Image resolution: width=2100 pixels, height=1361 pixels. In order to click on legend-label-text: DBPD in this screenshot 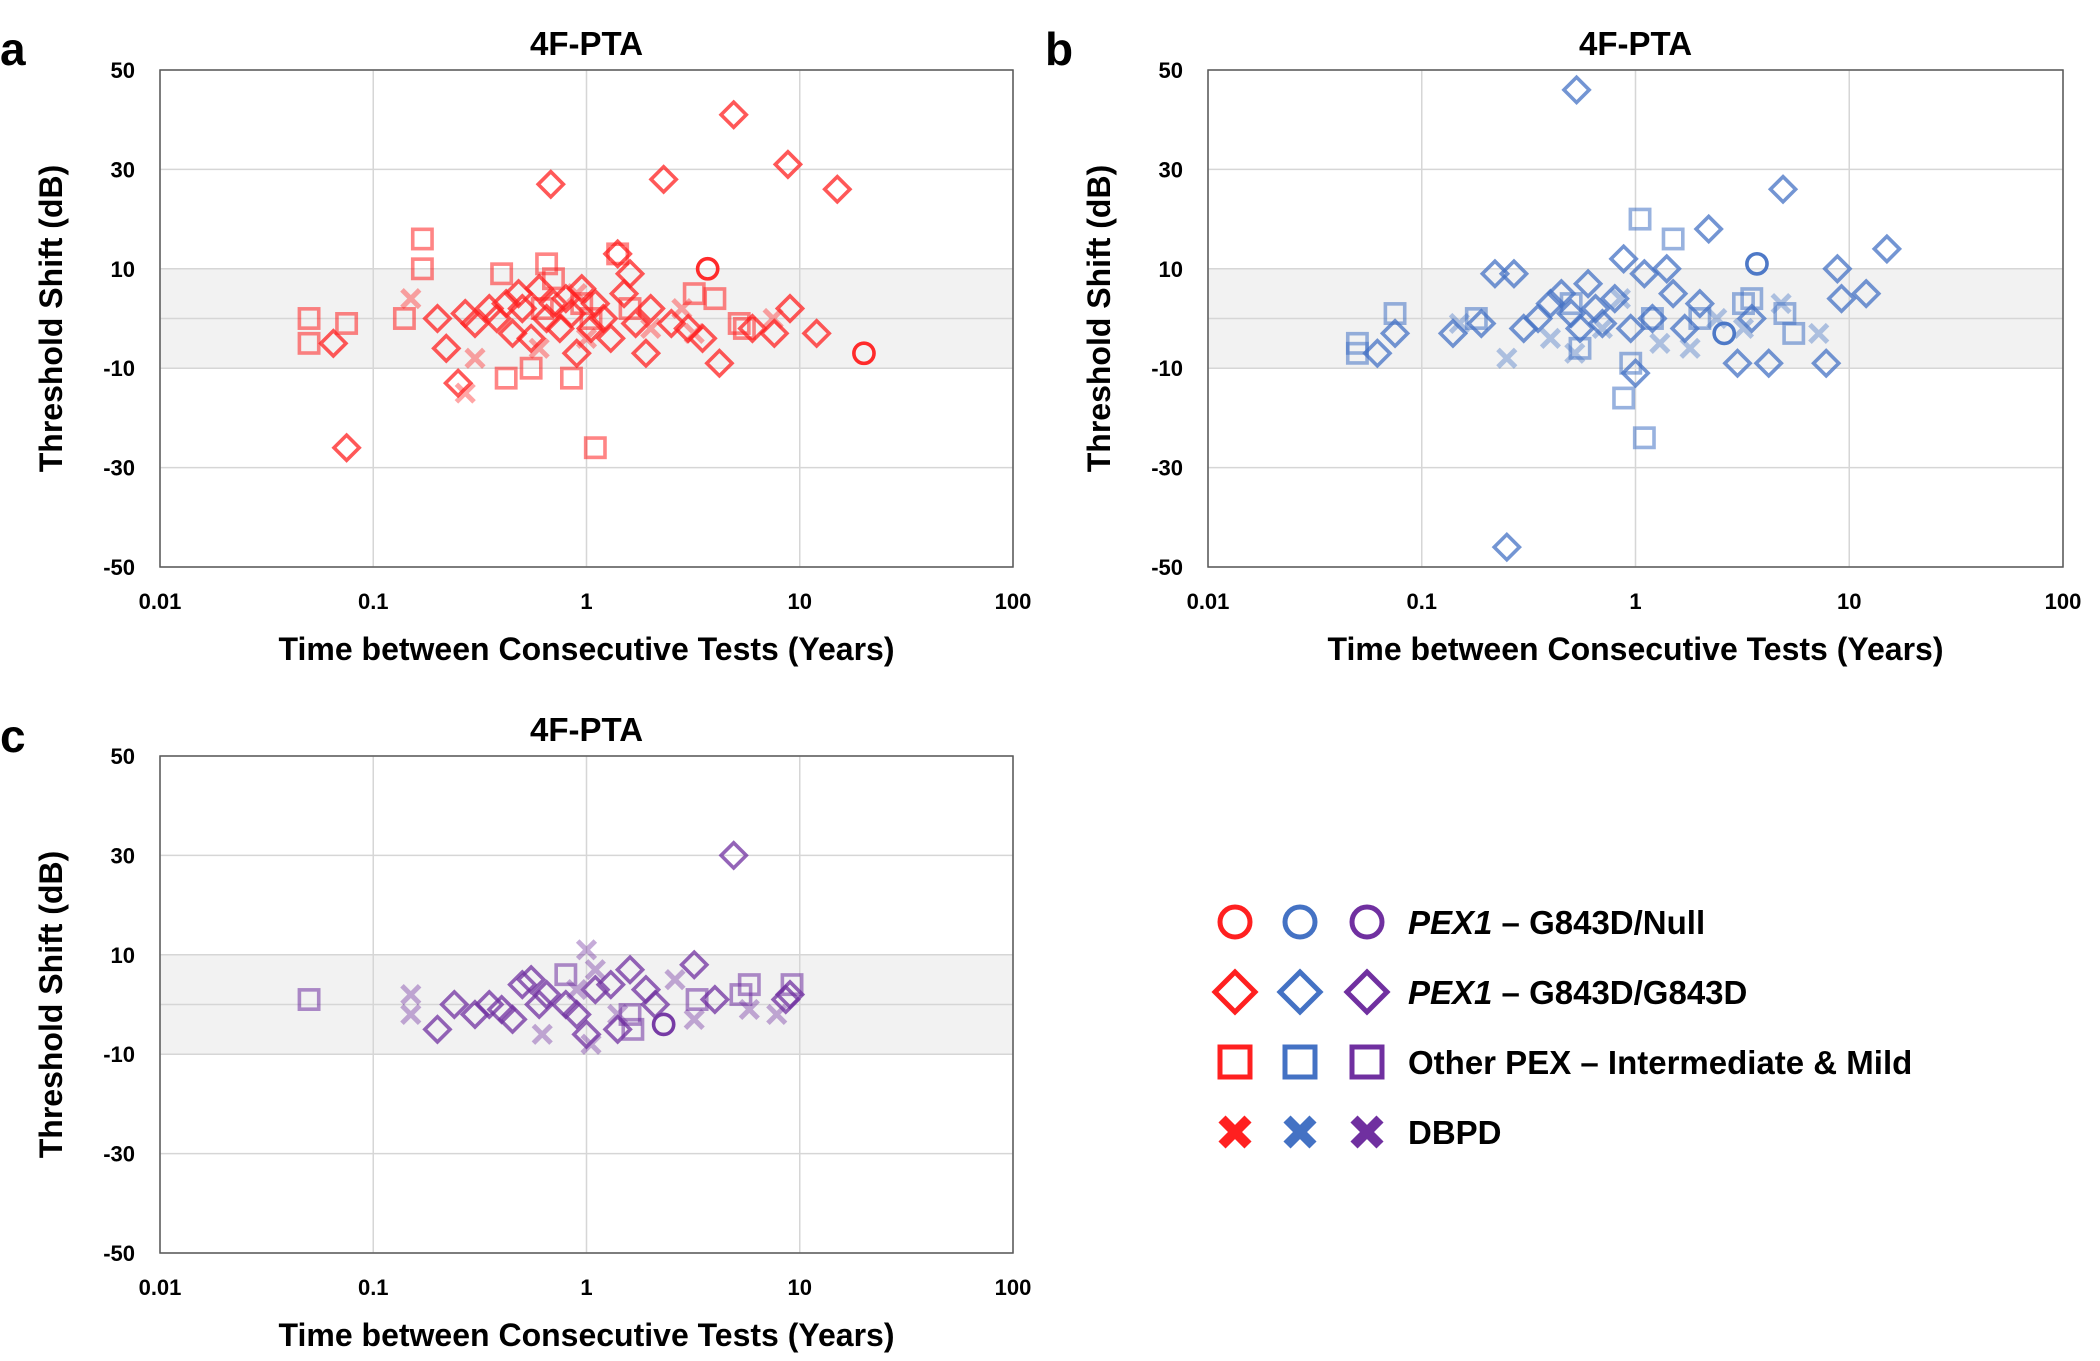, I will do `click(1455, 1132)`.